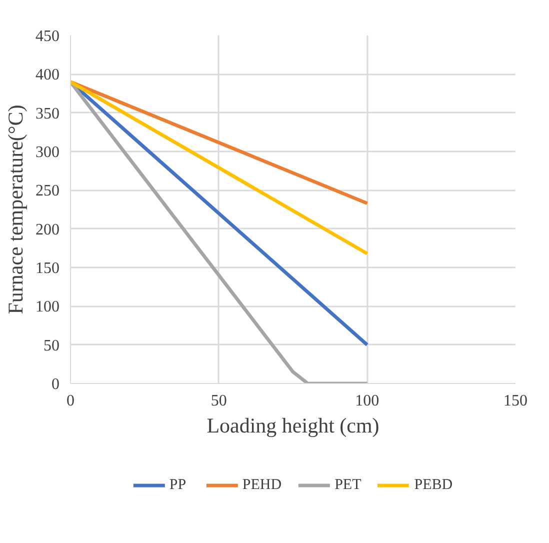 This screenshot has width=549, height=543. What do you see at coordinates (56, 384) in the screenshot?
I see `y-tick-label: 0` at bounding box center [56, 384].